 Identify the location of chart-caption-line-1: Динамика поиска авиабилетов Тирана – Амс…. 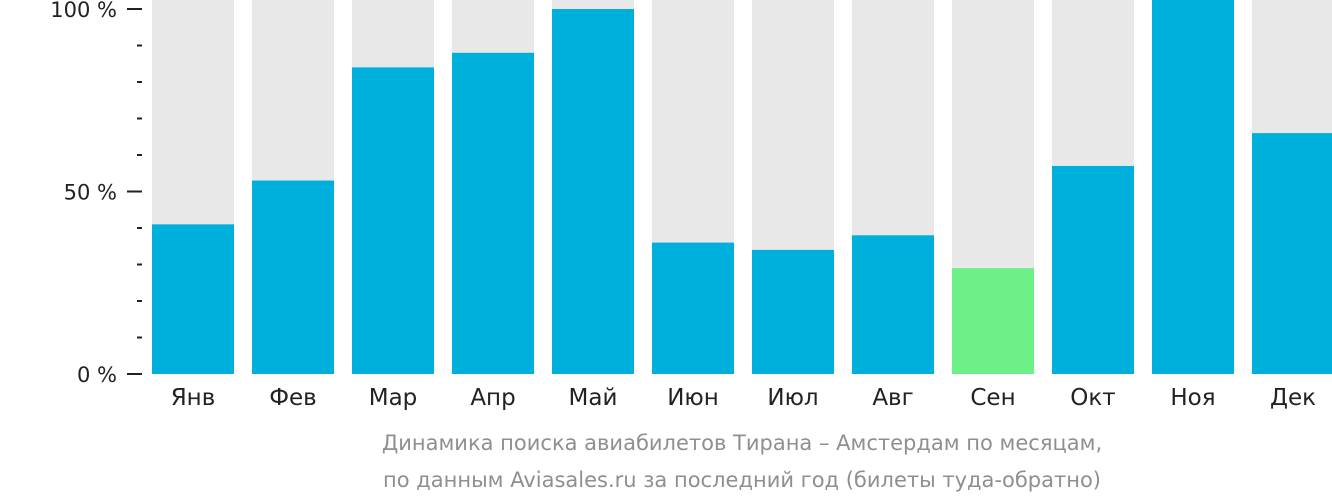
(742, 443).